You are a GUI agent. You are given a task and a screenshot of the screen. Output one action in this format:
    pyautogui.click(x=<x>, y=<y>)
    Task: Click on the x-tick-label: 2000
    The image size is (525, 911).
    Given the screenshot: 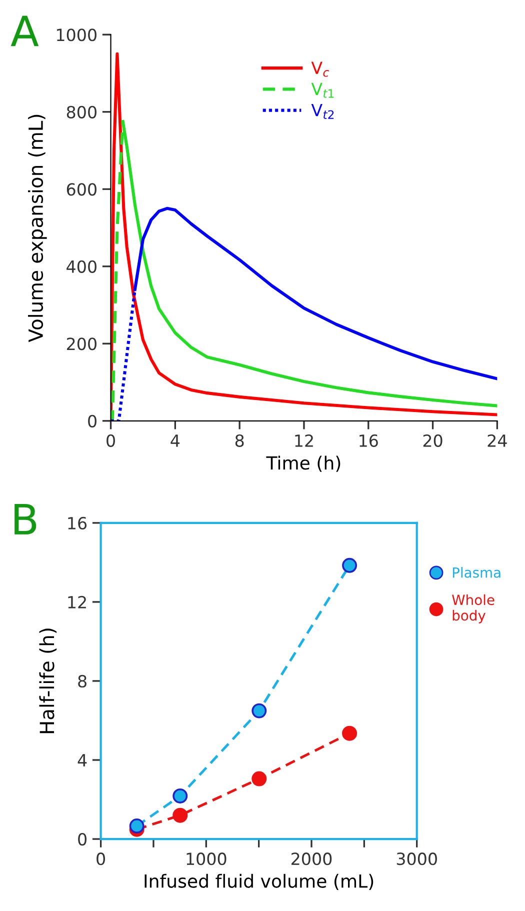 What is the action you would take?
    pyautogui.click(x=312, y=859)
    